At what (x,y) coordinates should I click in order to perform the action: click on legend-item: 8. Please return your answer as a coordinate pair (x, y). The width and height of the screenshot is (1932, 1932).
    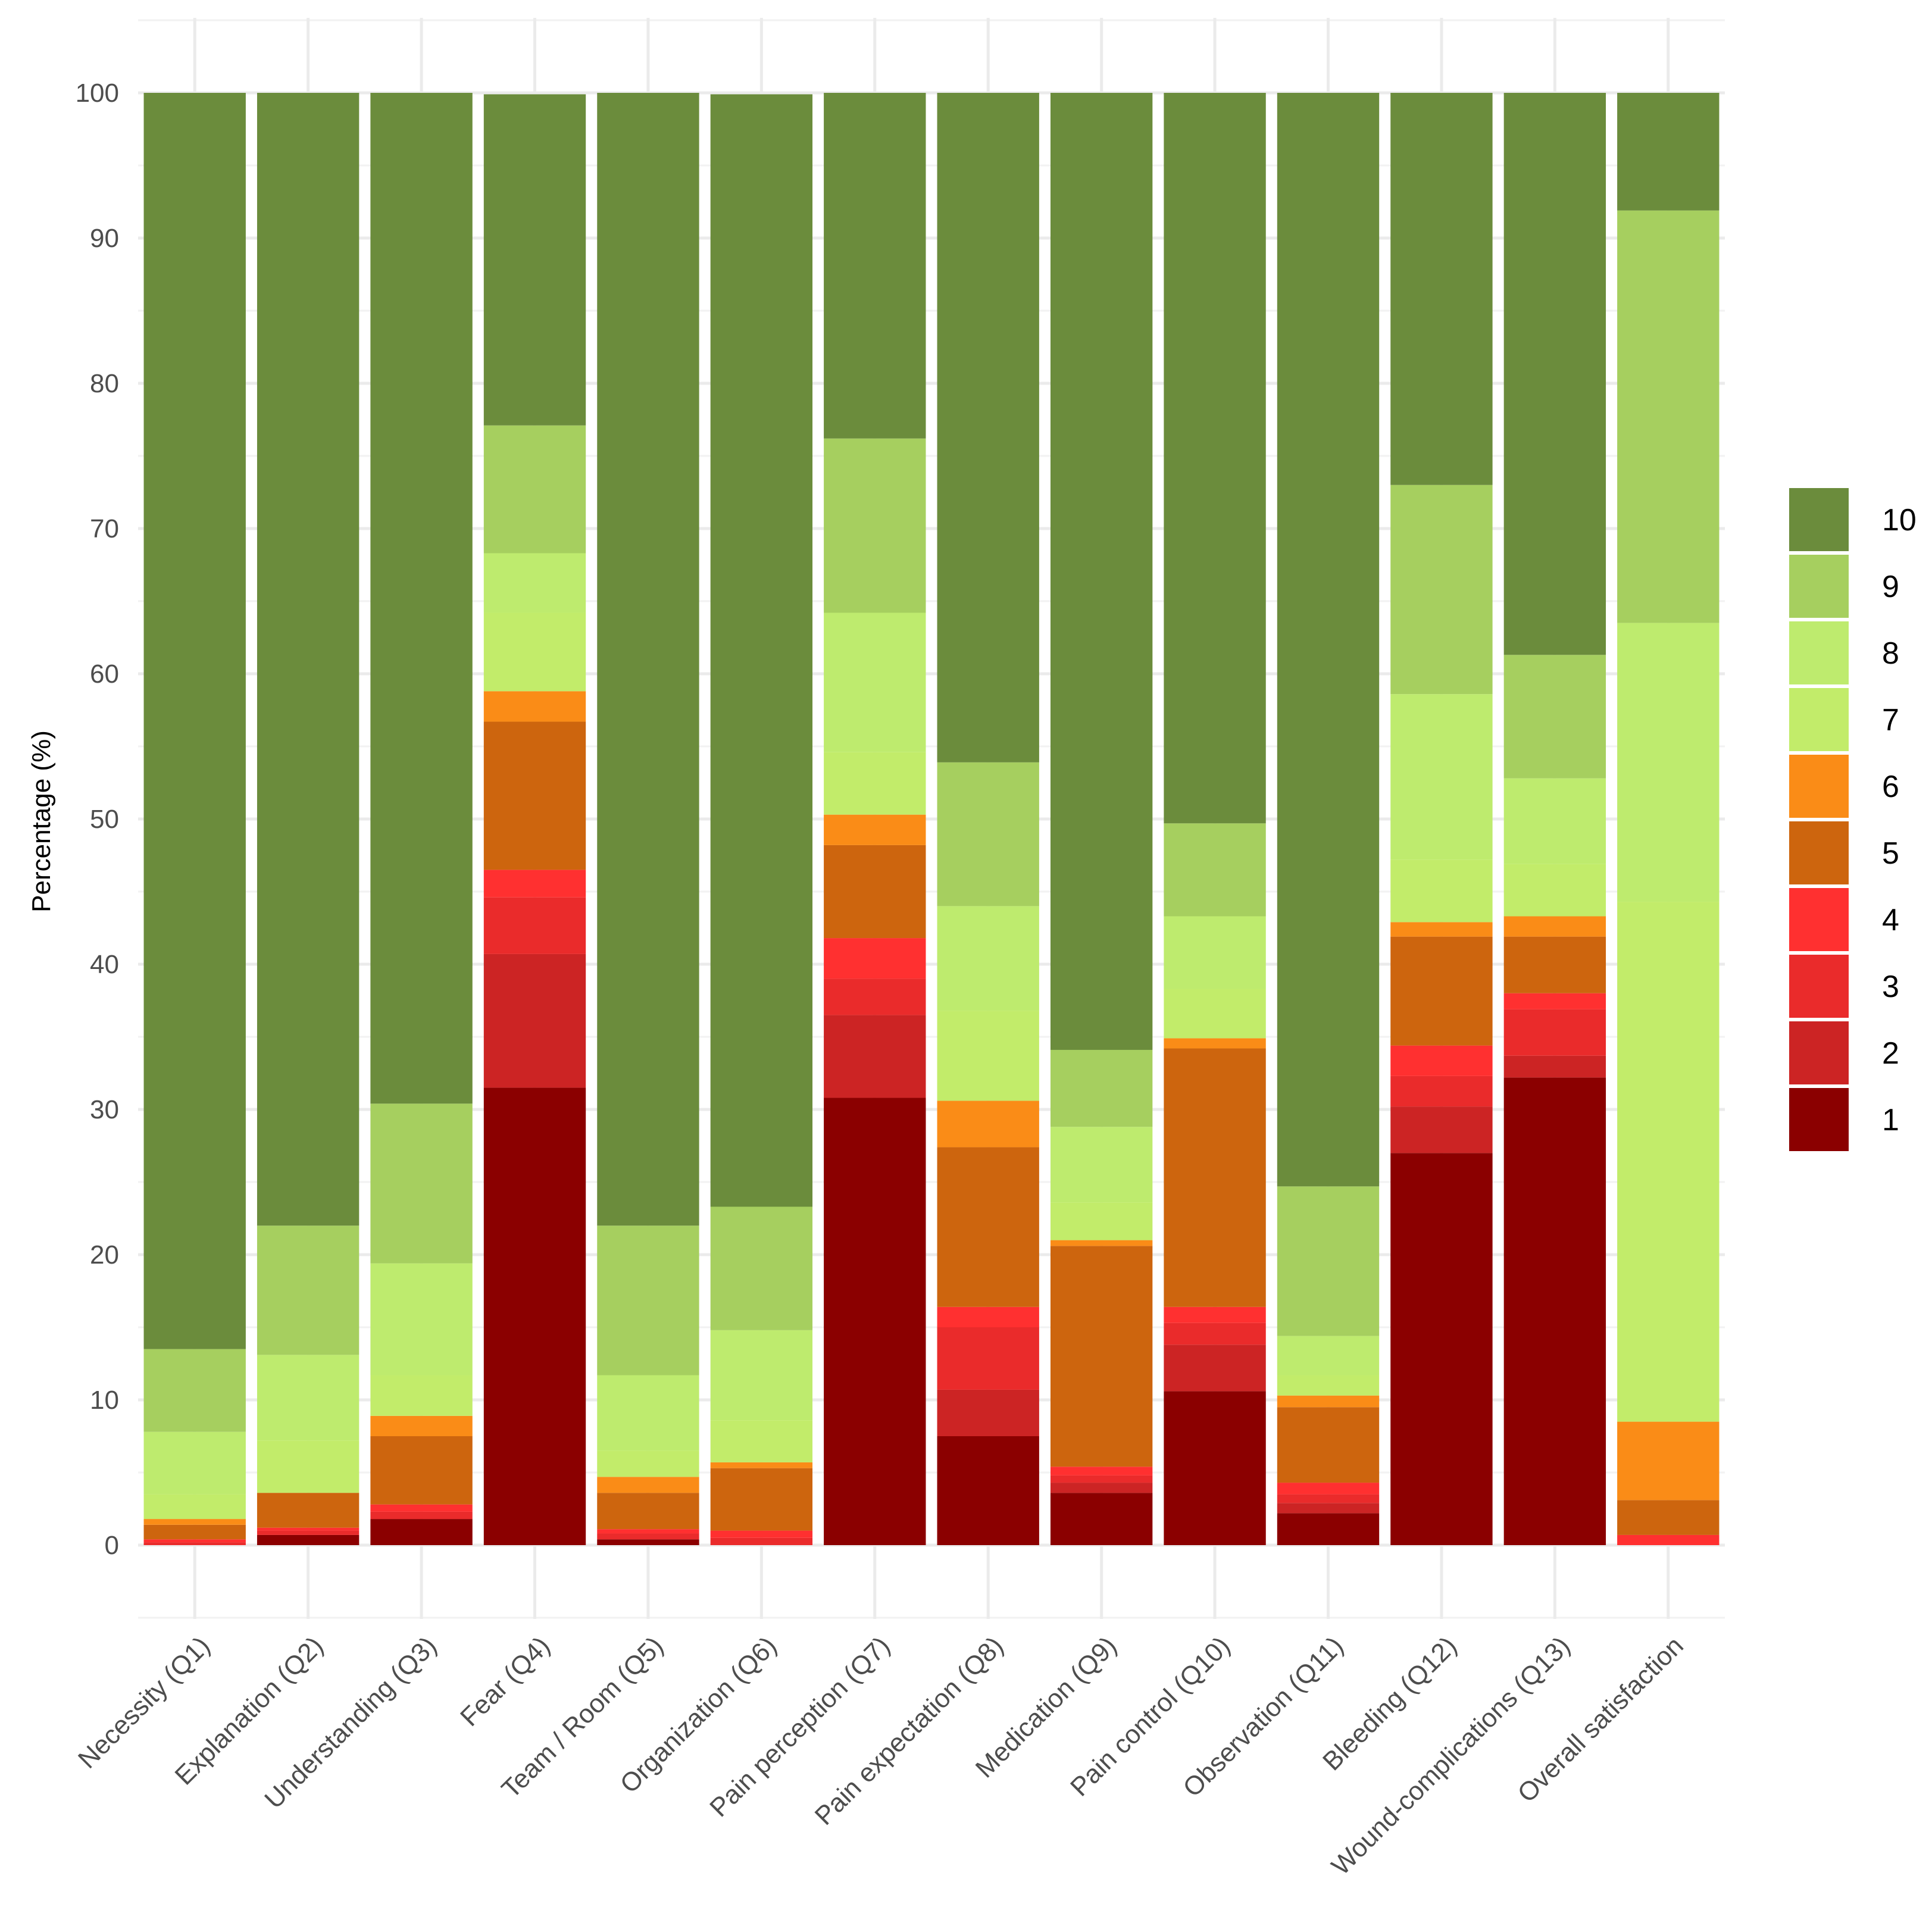
    Looking at the image, I should click on (1844, 652).